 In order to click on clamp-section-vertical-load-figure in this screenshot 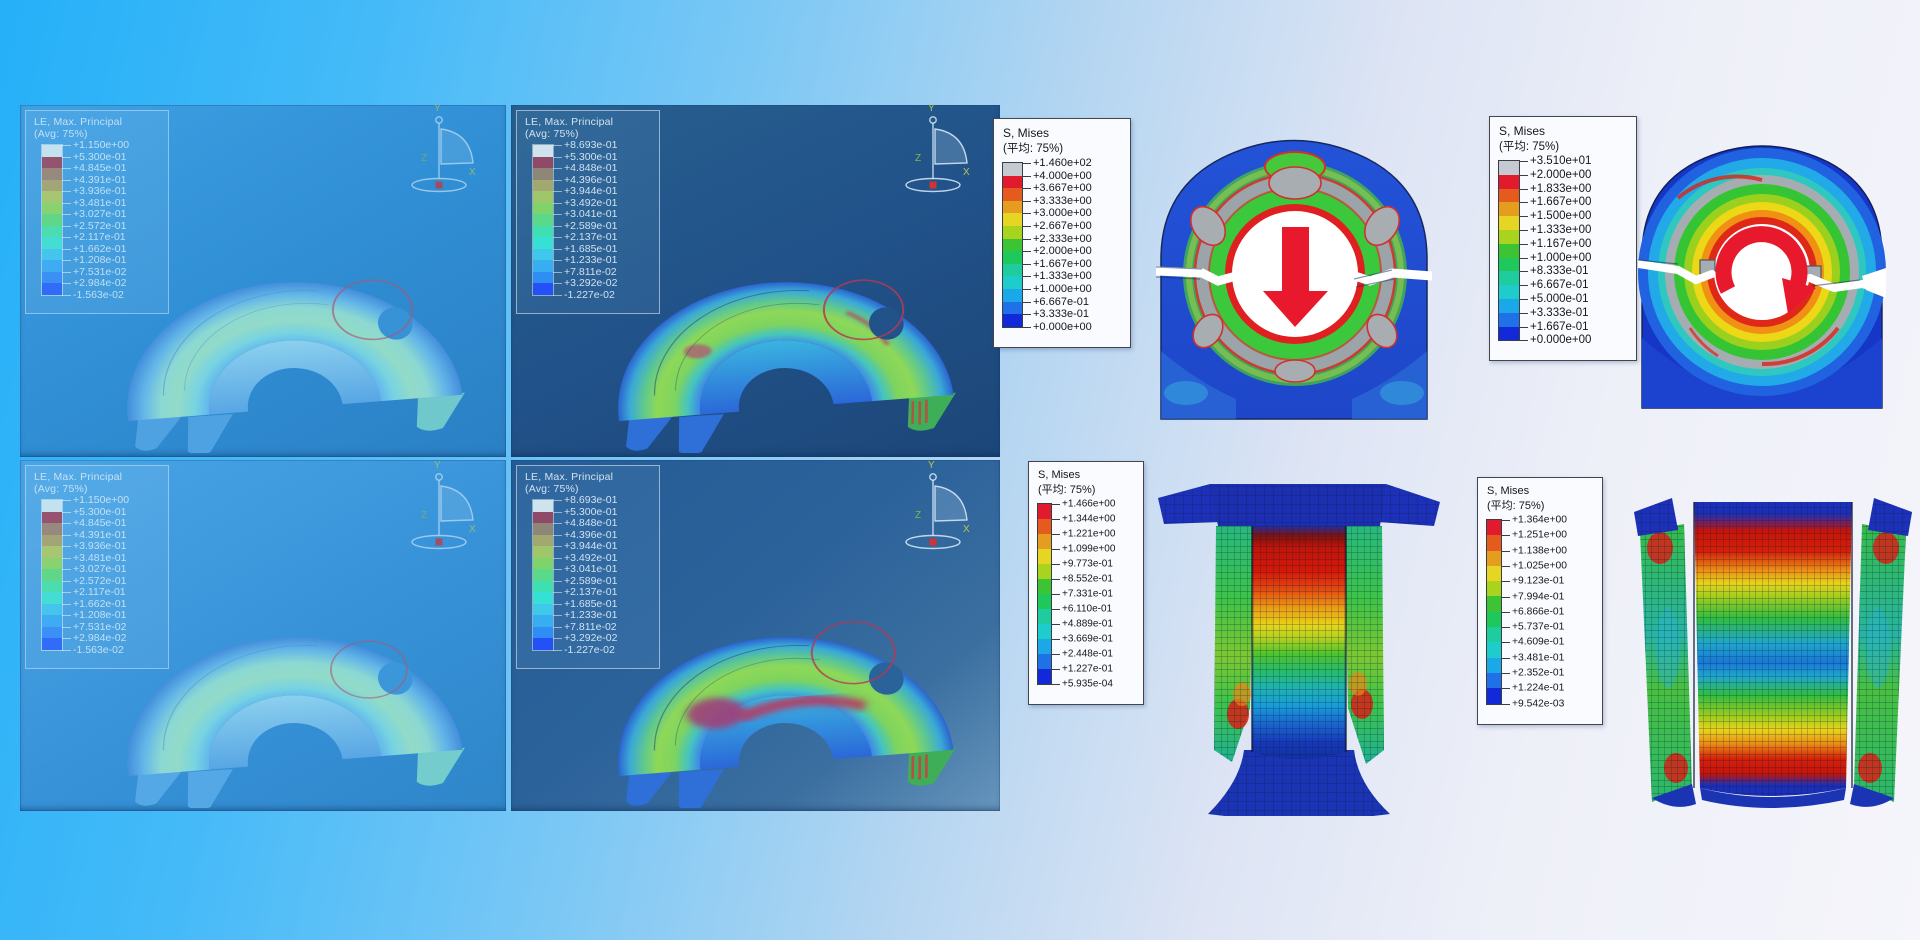, I will do `click(1294, 279)`.